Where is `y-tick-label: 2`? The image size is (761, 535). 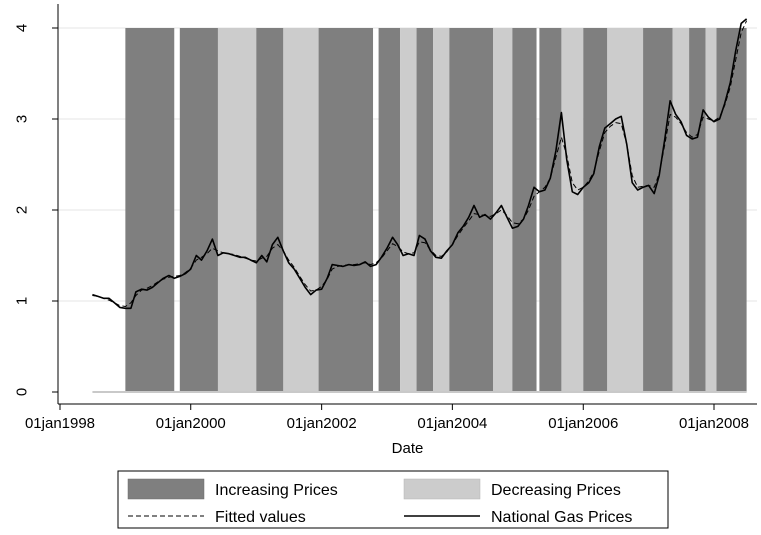
y-tick-label: 2 is located at coordinates (22, 210).